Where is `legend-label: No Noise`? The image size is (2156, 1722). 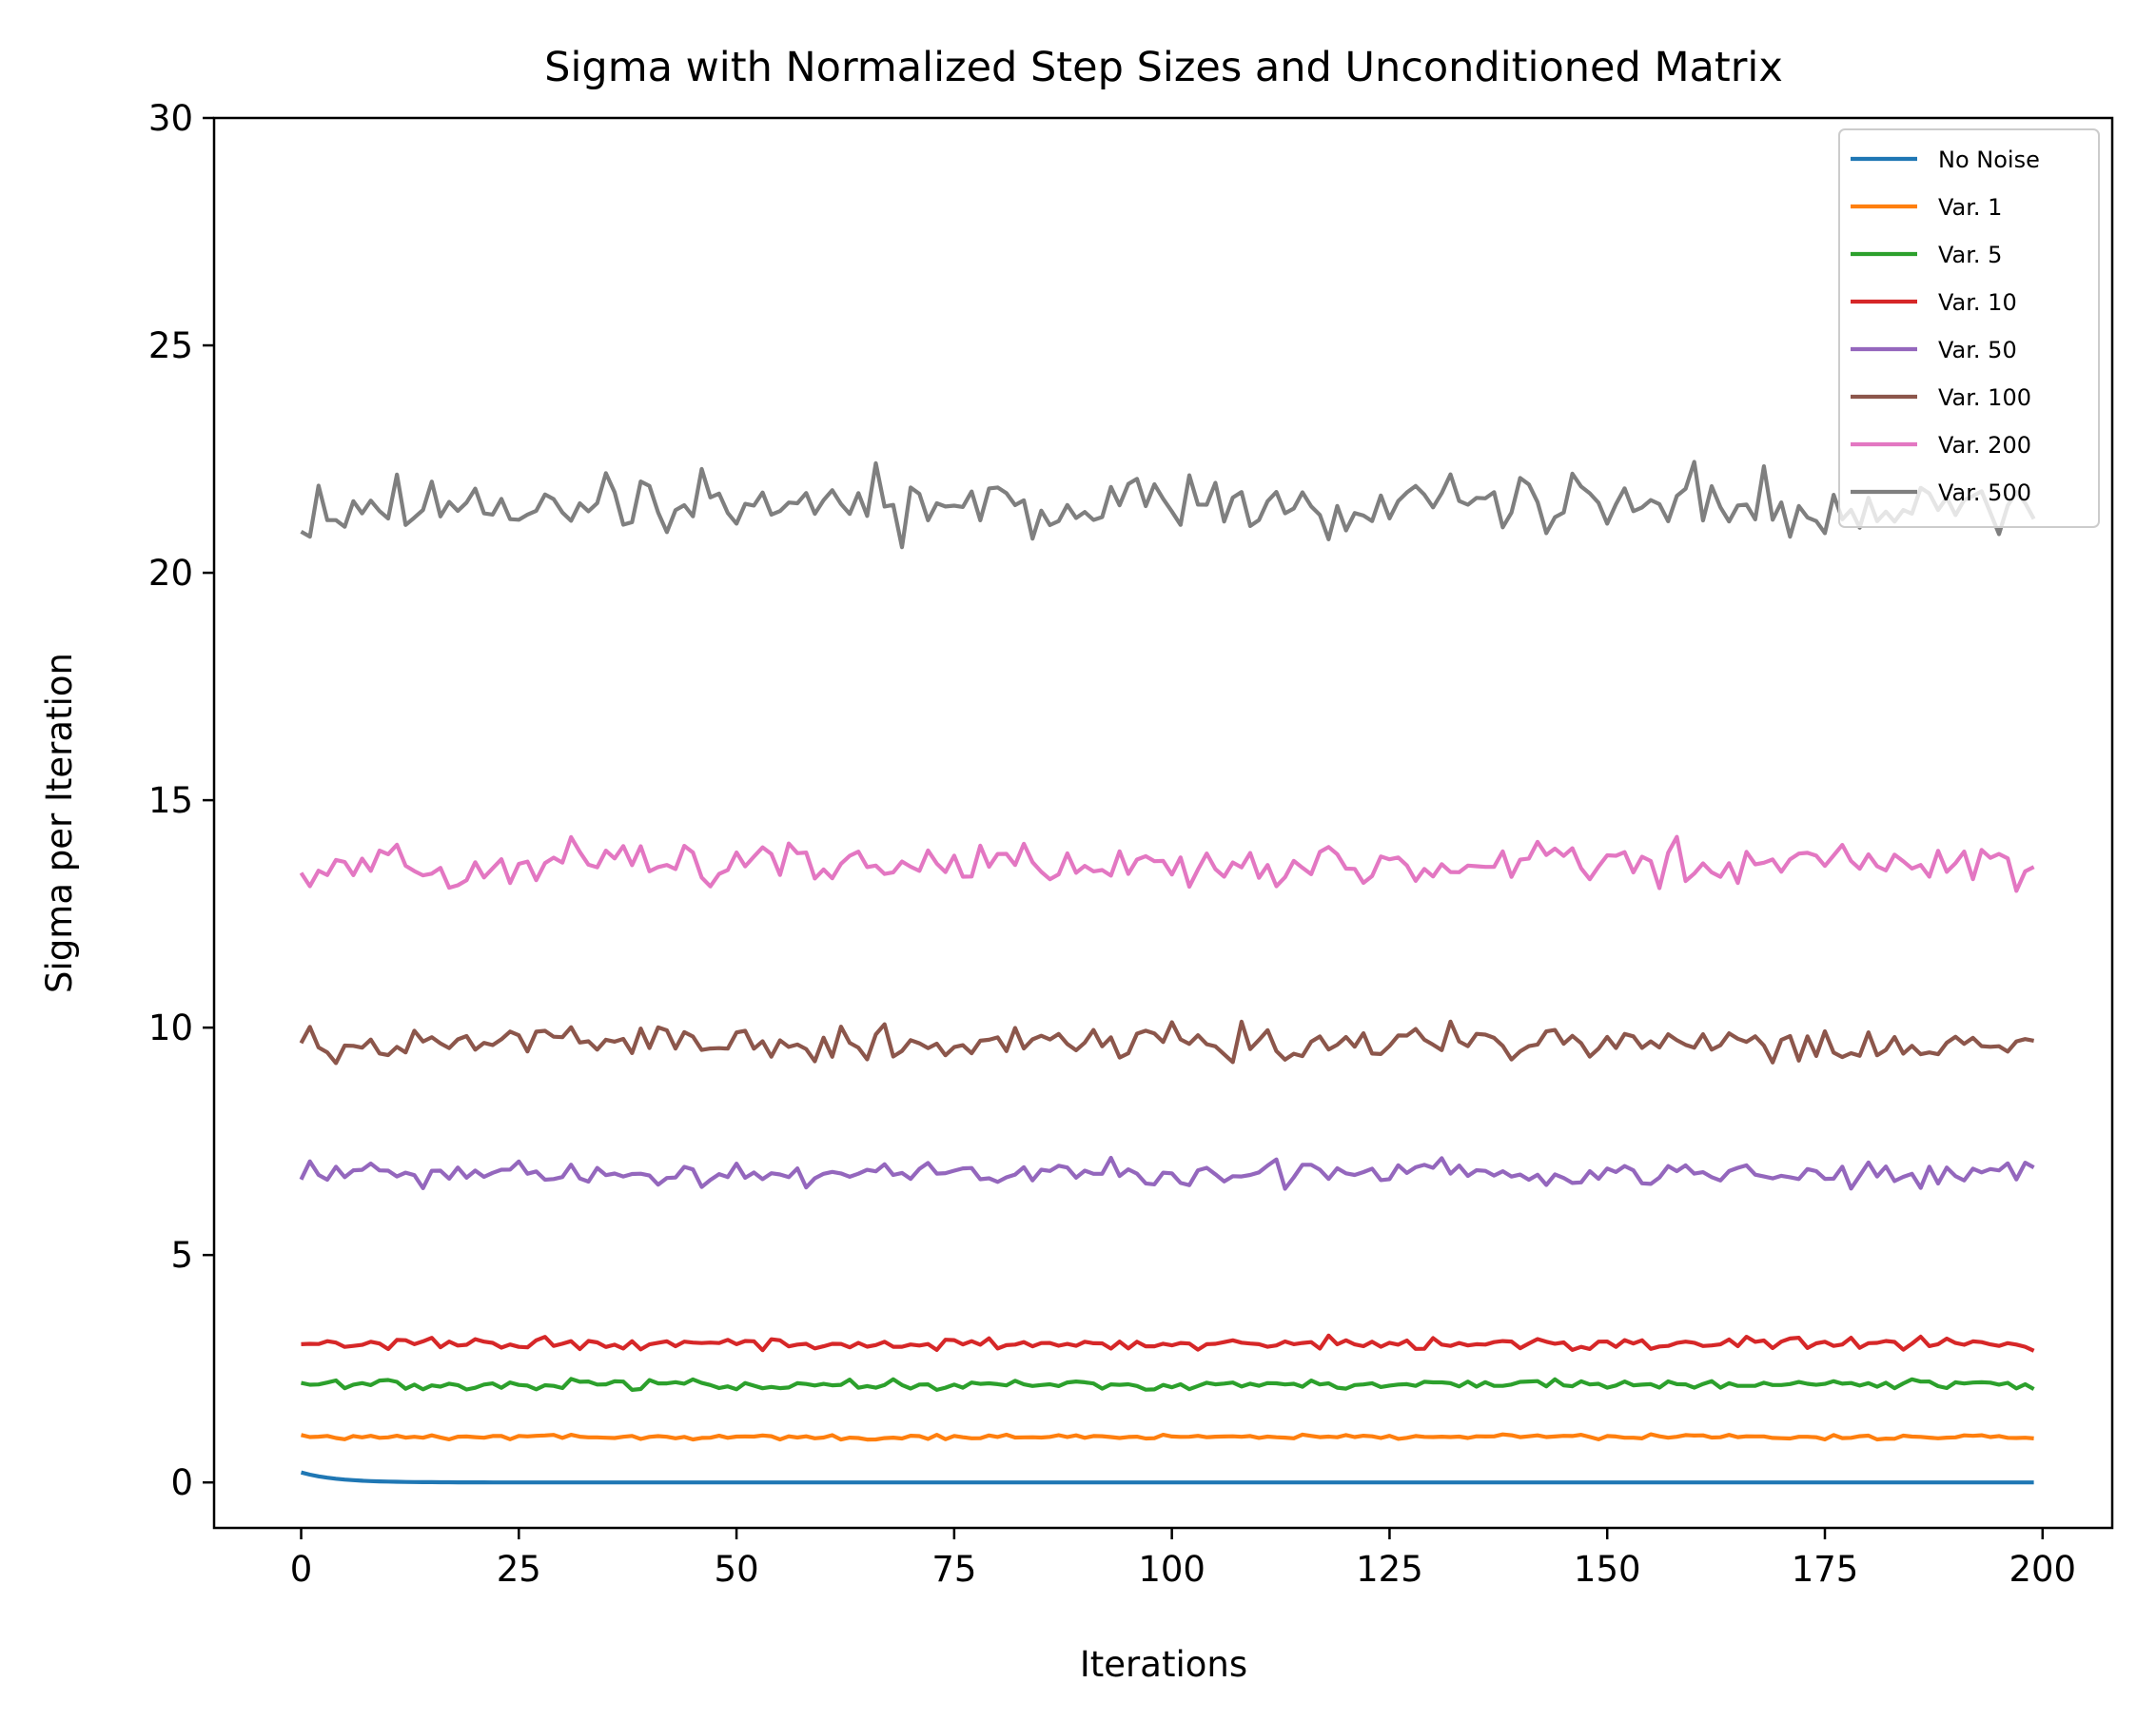
legend-label: No Noise is located at coordinates (1989, 160).